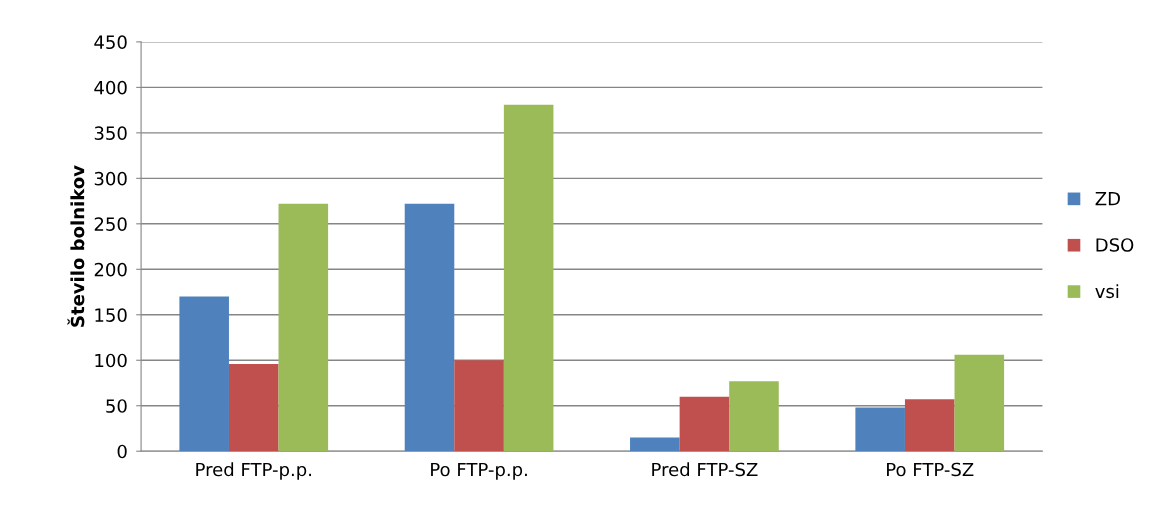 The width and height of the screenshot is (1166, 511). What do you see at coordinates (705, 469) in the screenshot?
I see `x-tick-label: Pred FTP-SZ` at bounding box center [705, 469].